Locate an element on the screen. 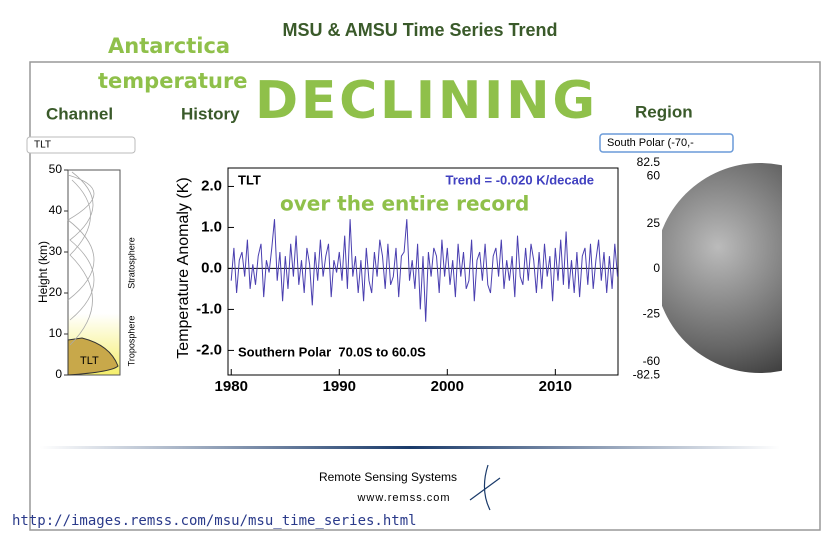 This screenshot has height=539, width=825. annotation: temperature is located at coordinates (173, 81).